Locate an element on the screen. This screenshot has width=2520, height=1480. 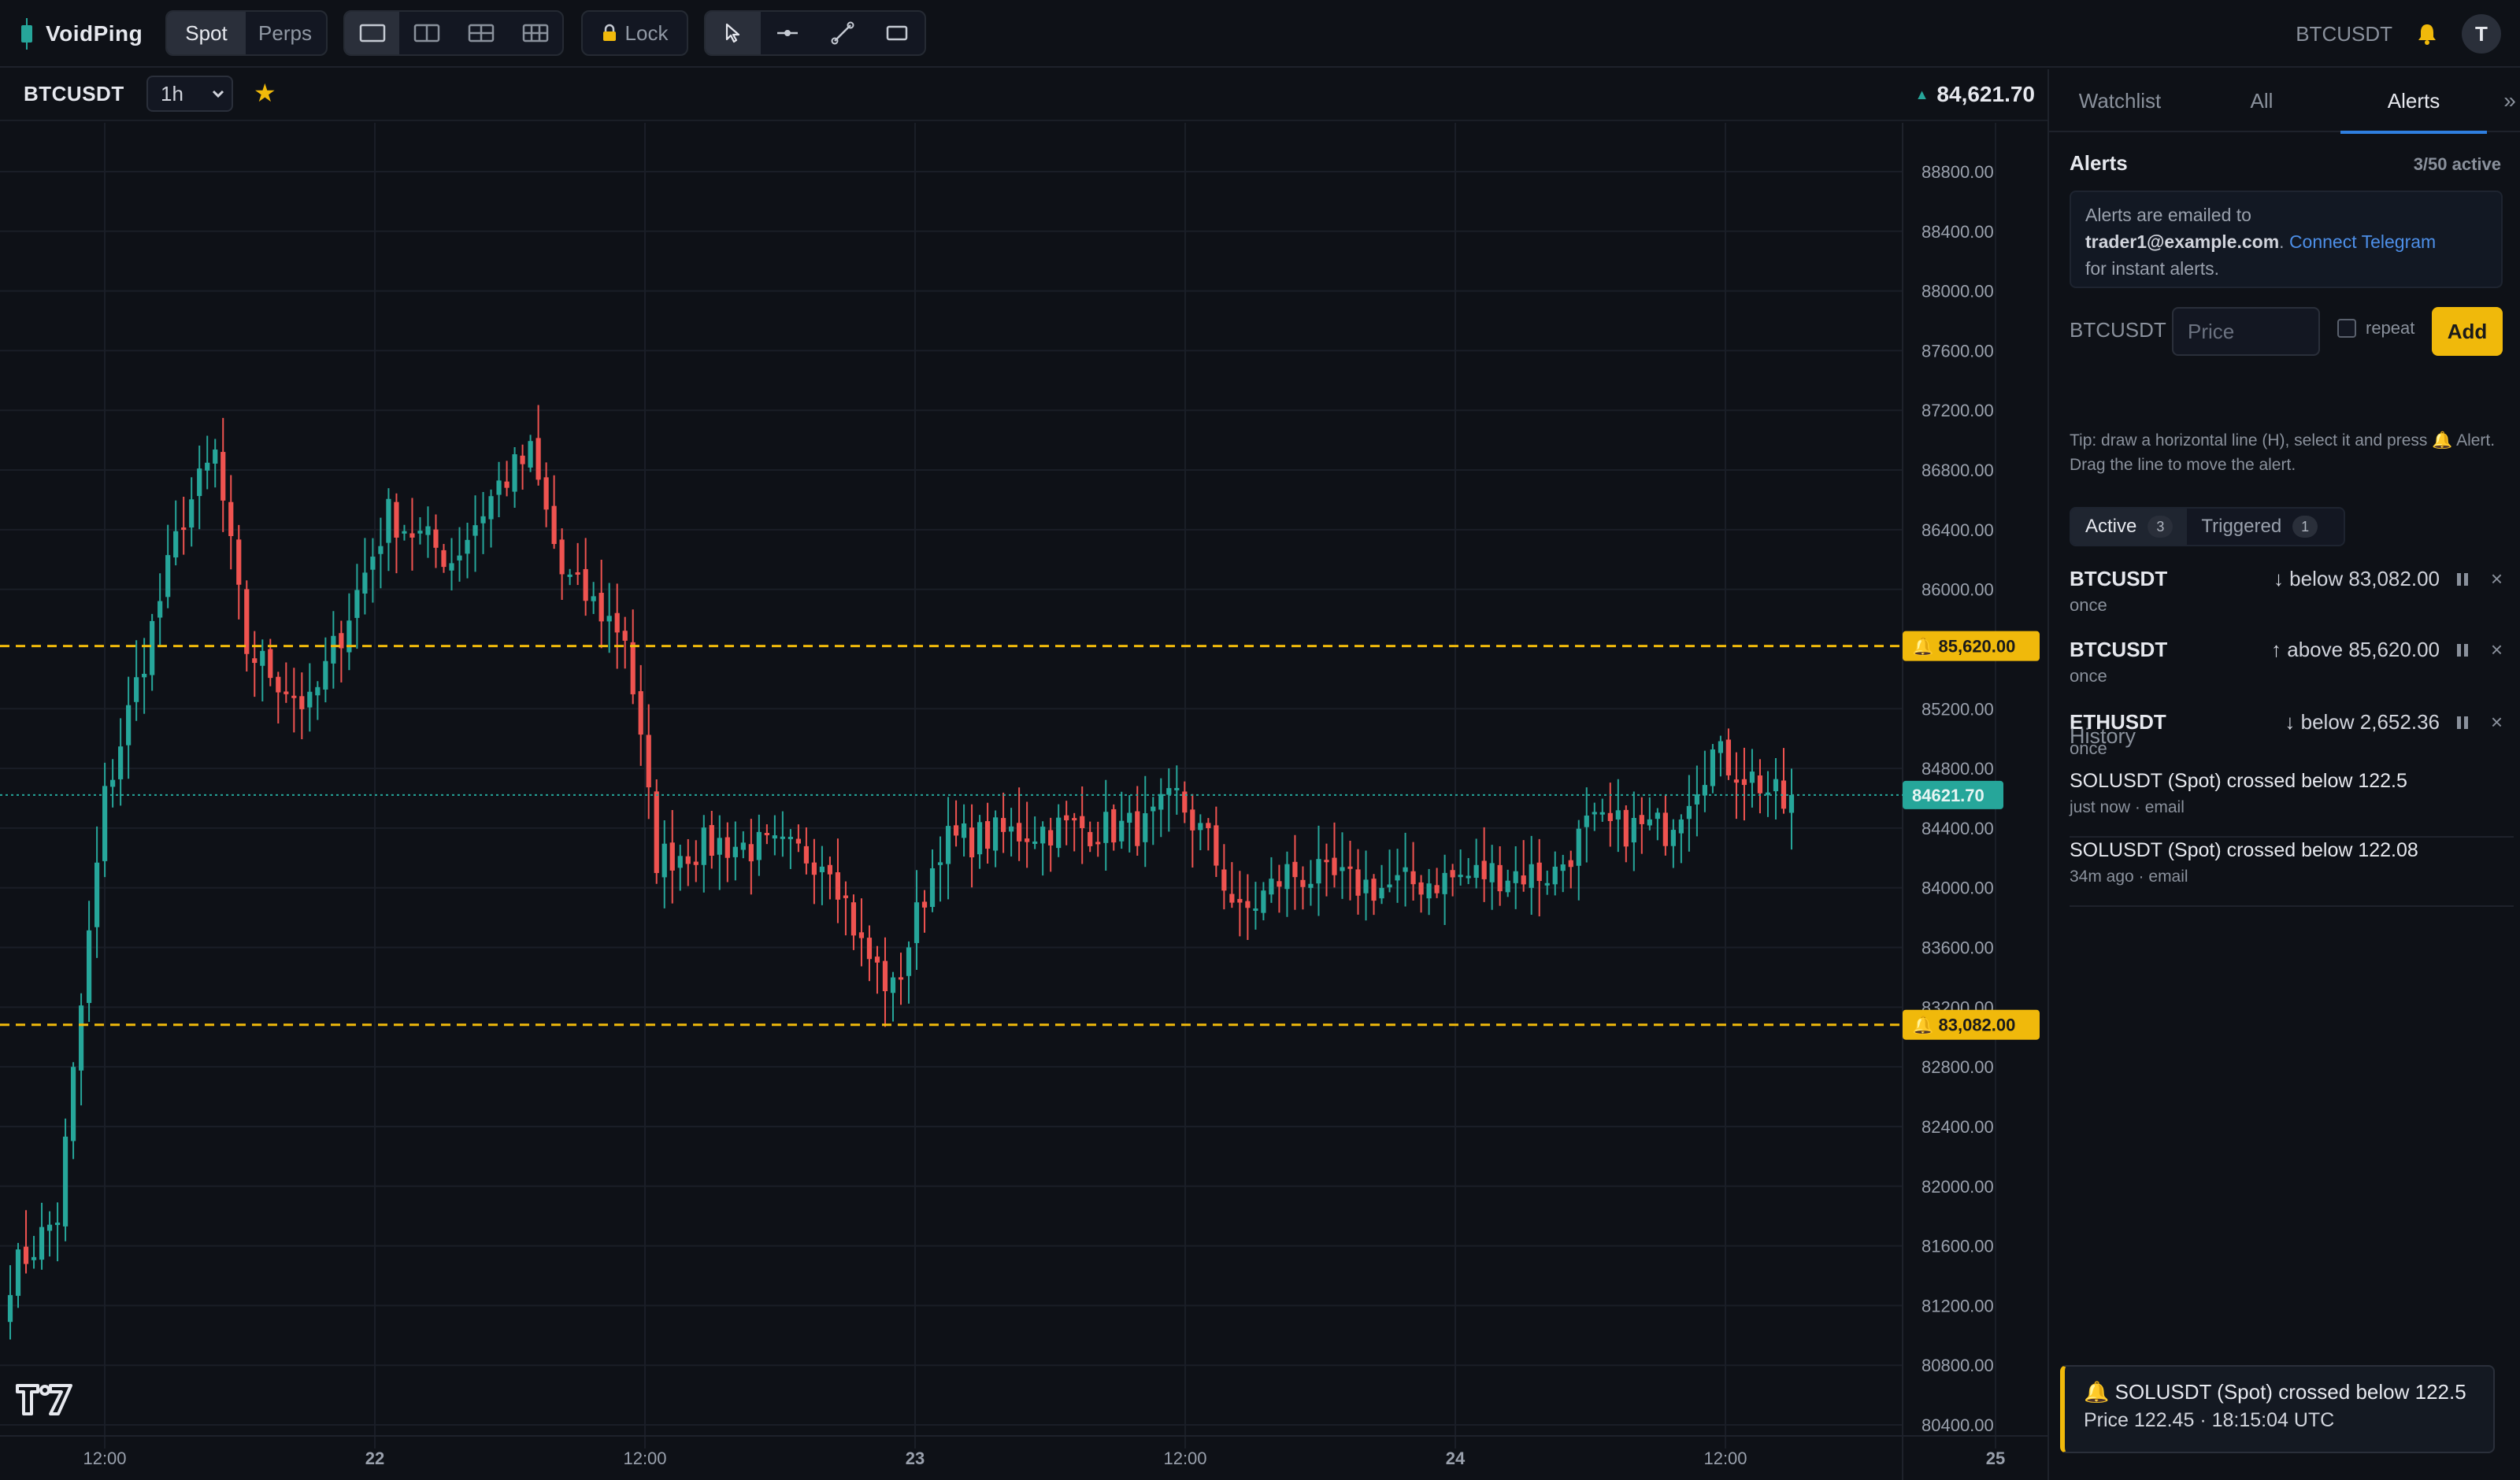
bell-icon is located at coordinates (2427, 34).